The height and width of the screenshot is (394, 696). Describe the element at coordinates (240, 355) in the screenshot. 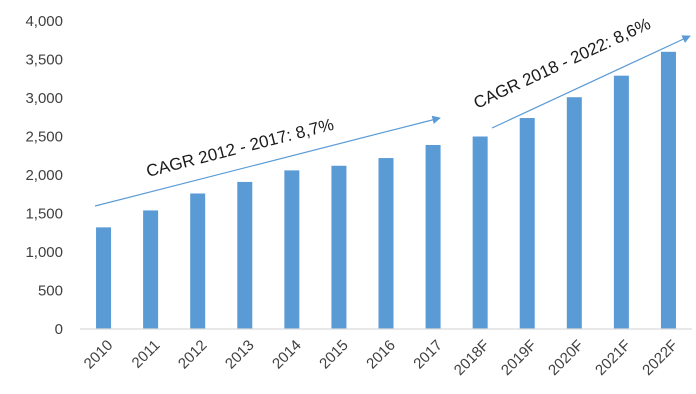

I see `x-tick-label: 2013` at that location.